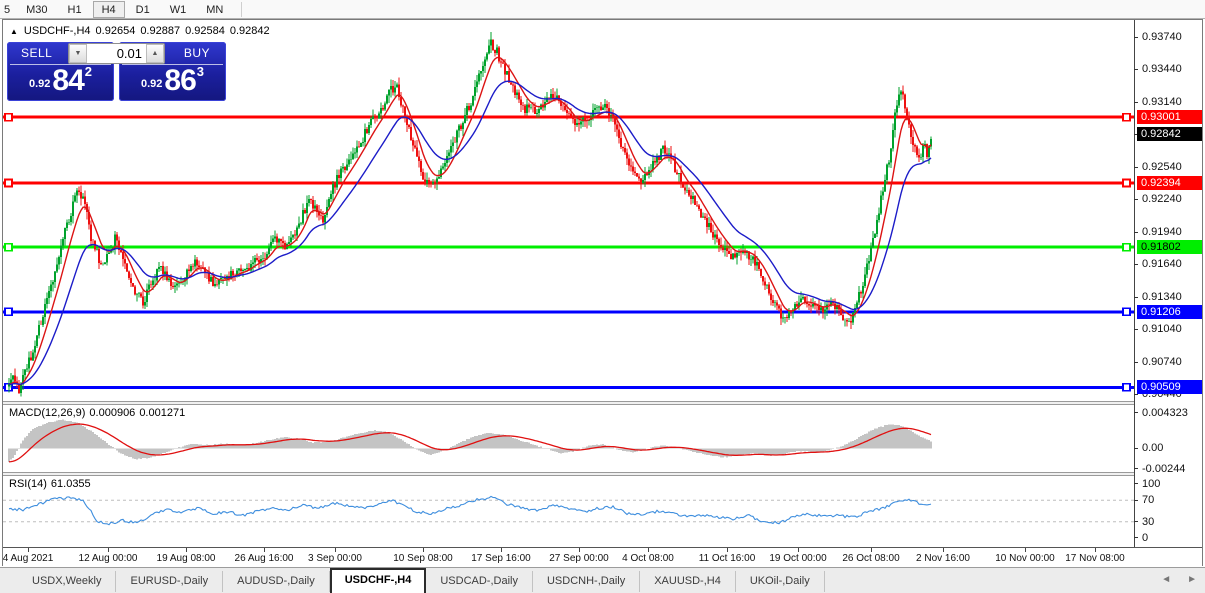 This screenshot has width=1205, height=593. What do you see at coordinates (1162, 231) in the screenshot?
I see `price-tick-label: 0.91940` at bounding box center [1162, 231].